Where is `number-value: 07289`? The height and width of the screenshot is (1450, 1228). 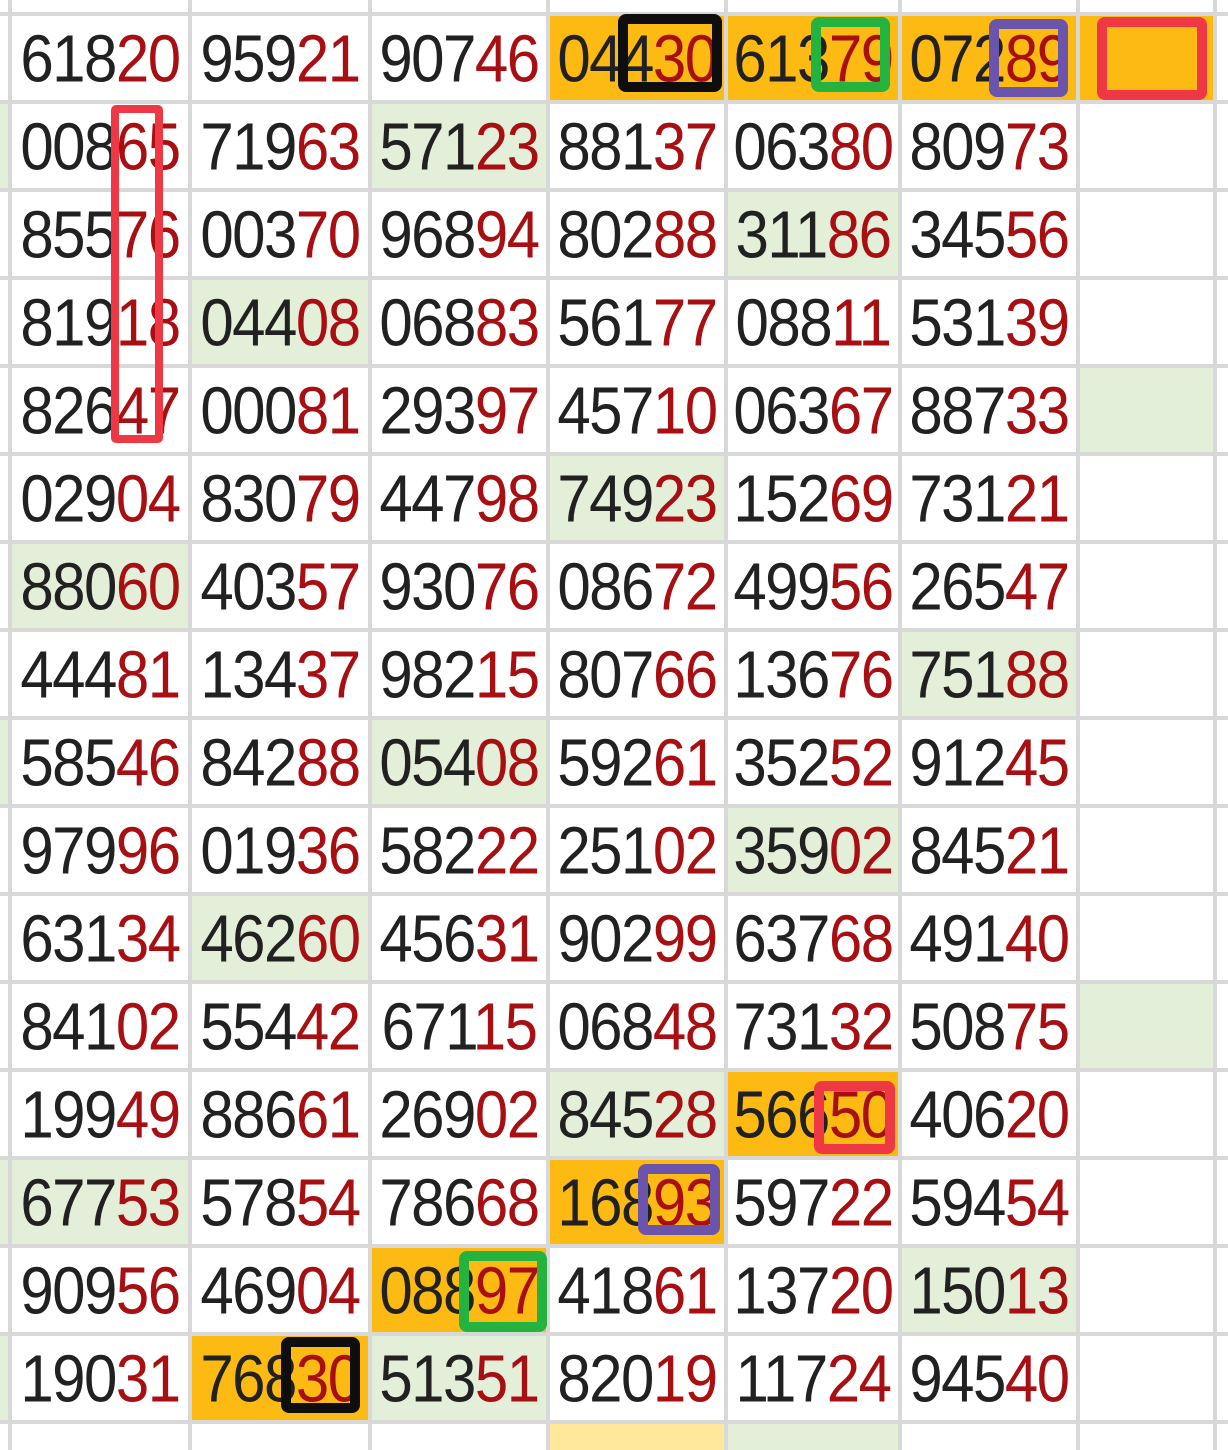
number-value: 07289 is located at coordinates (989, 58).